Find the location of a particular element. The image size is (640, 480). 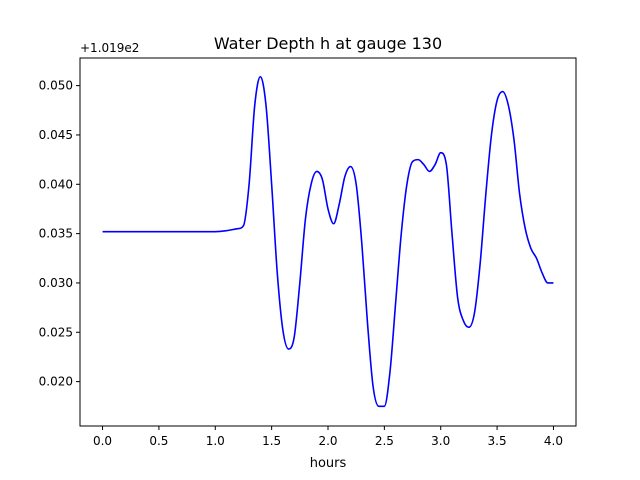

x-tick-label: 3.5 is located at coordinates (497, 441).